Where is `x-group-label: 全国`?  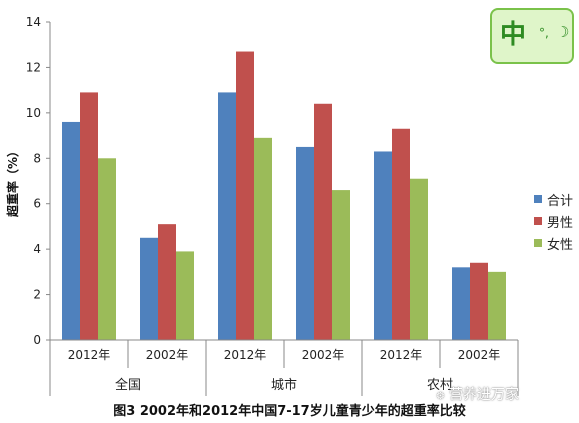
x-group-label: 全国 is located at coordinates (128, 385).